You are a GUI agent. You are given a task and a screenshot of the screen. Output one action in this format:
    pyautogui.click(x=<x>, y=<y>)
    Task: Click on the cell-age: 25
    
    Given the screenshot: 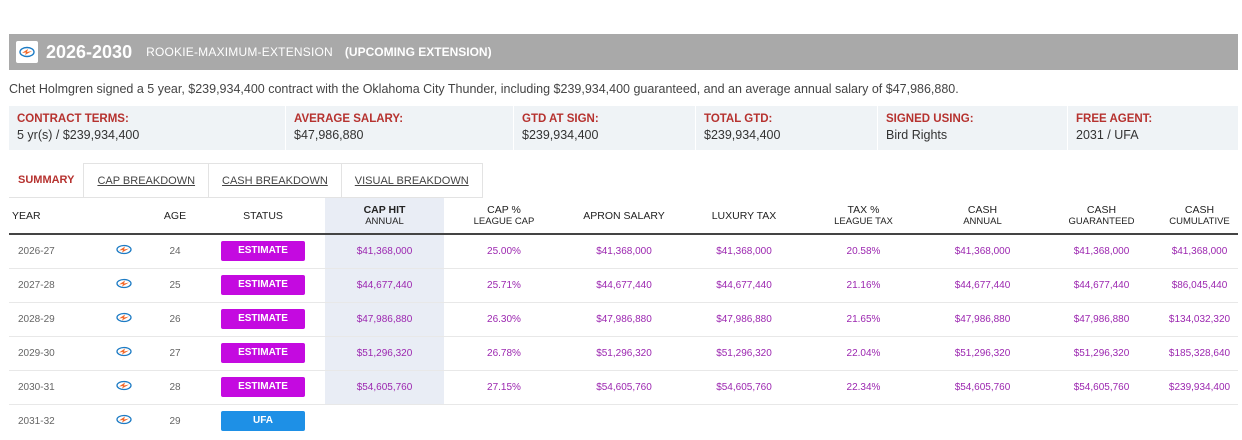 What is the action you would take?
    pyautogui.click(x=175, y=285)
    